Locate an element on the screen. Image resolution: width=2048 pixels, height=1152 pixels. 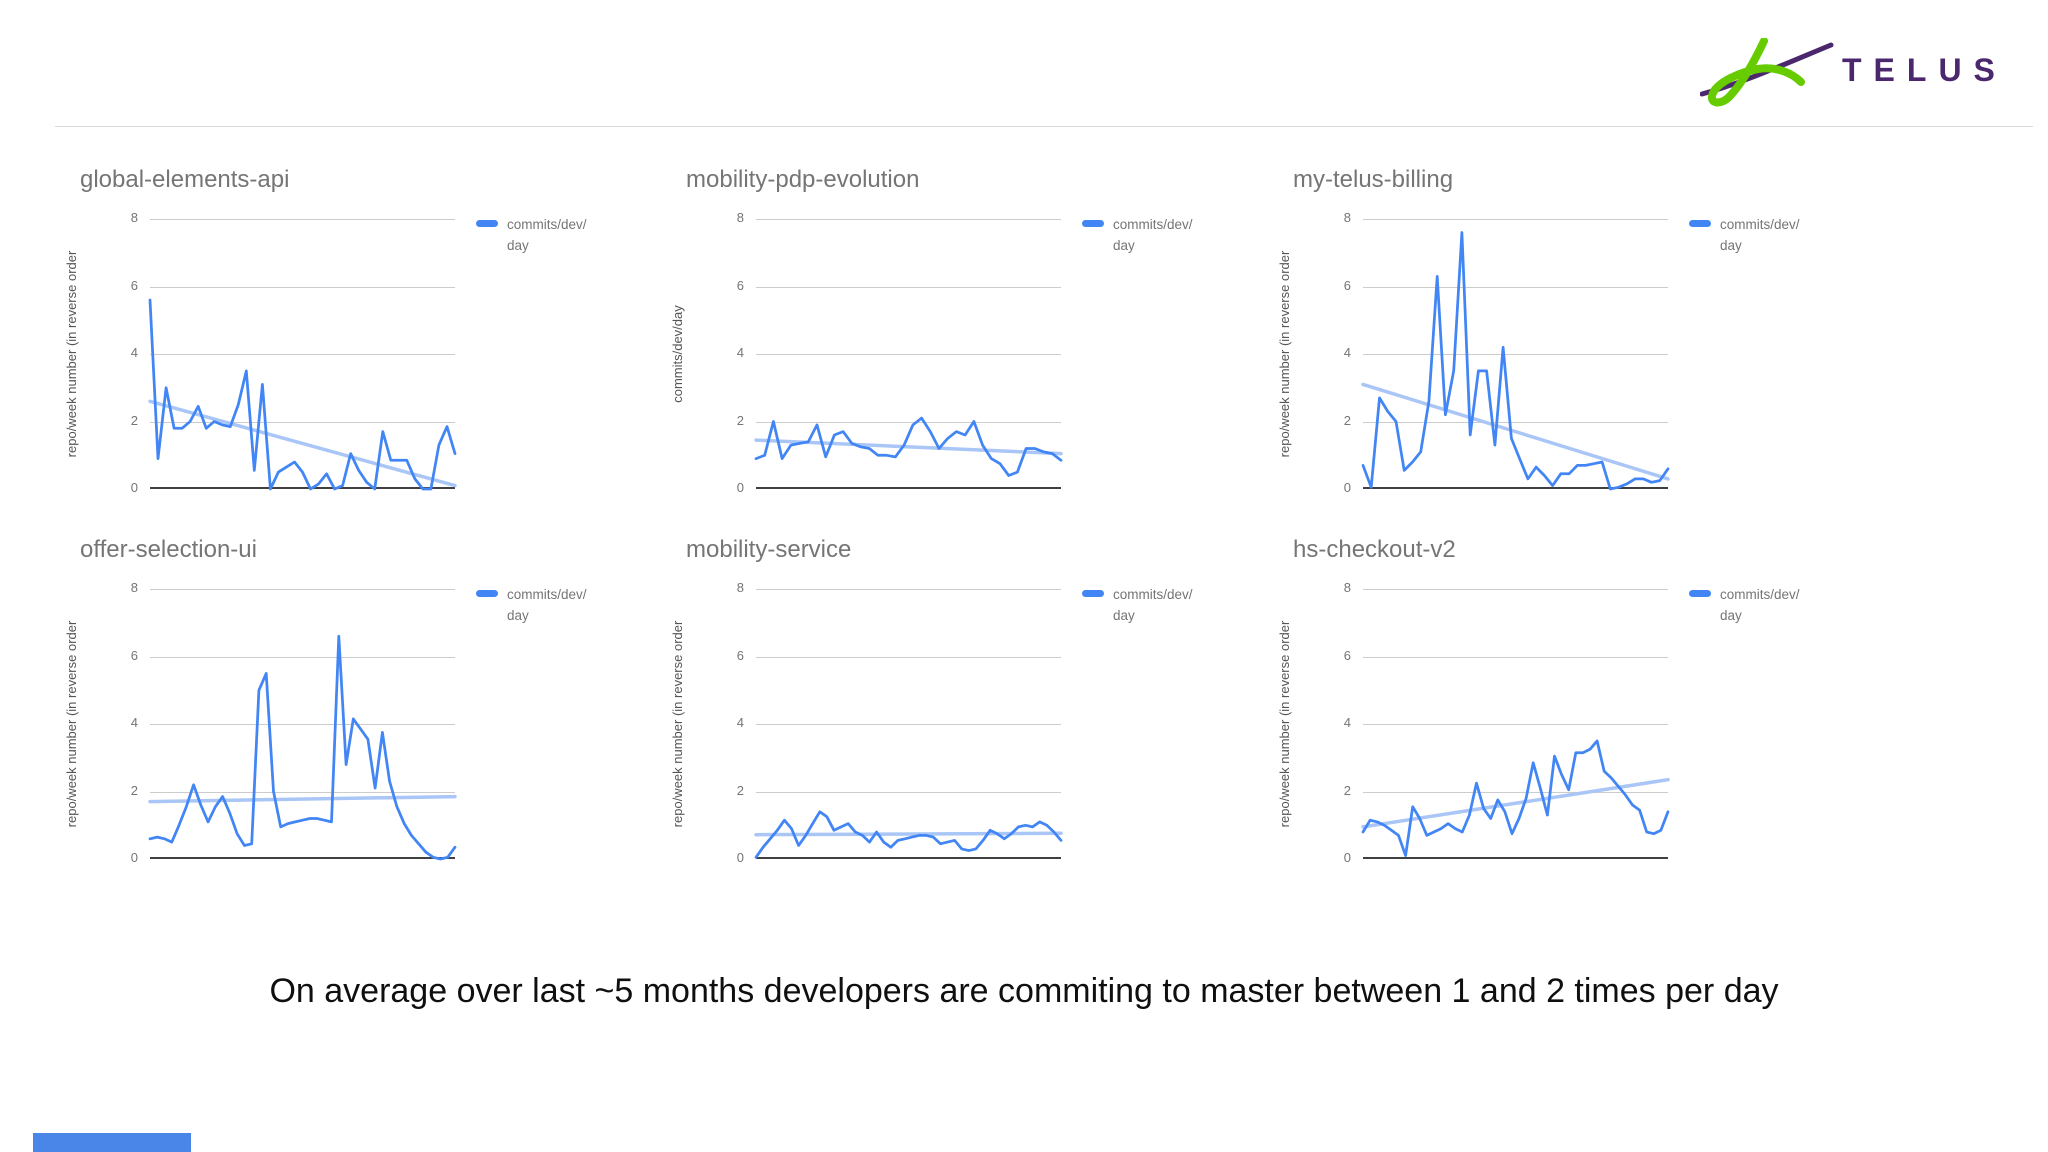
telus-logo: TELUS is located at coordinates (1865, 76).